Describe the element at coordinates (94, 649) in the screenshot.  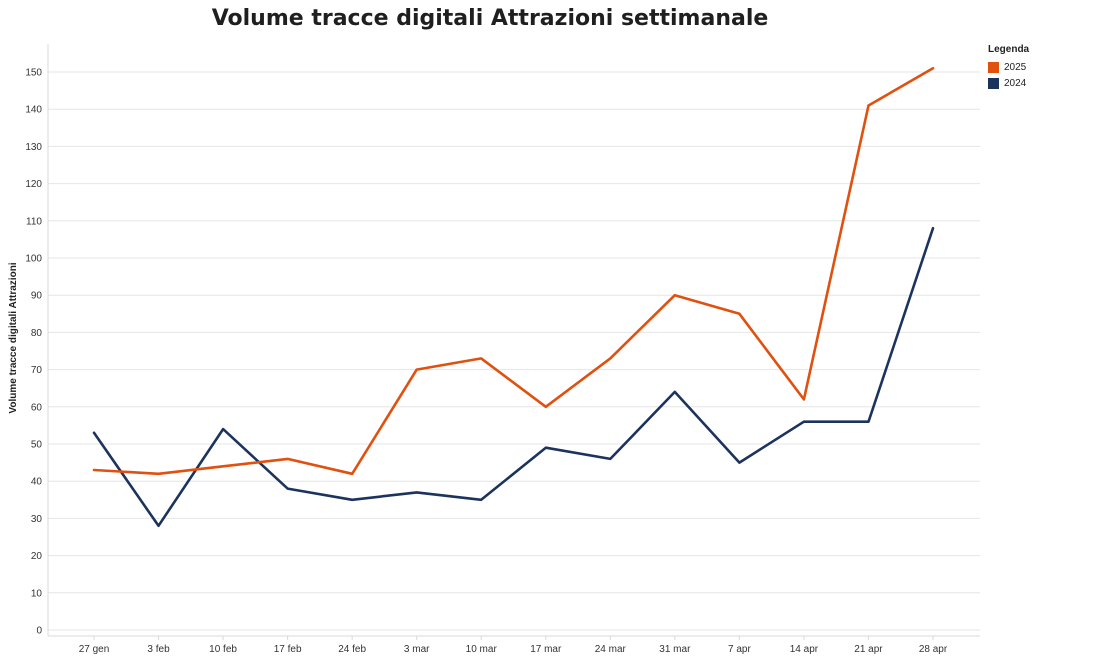
I see `x-tick-label: 27 gen` at that location.